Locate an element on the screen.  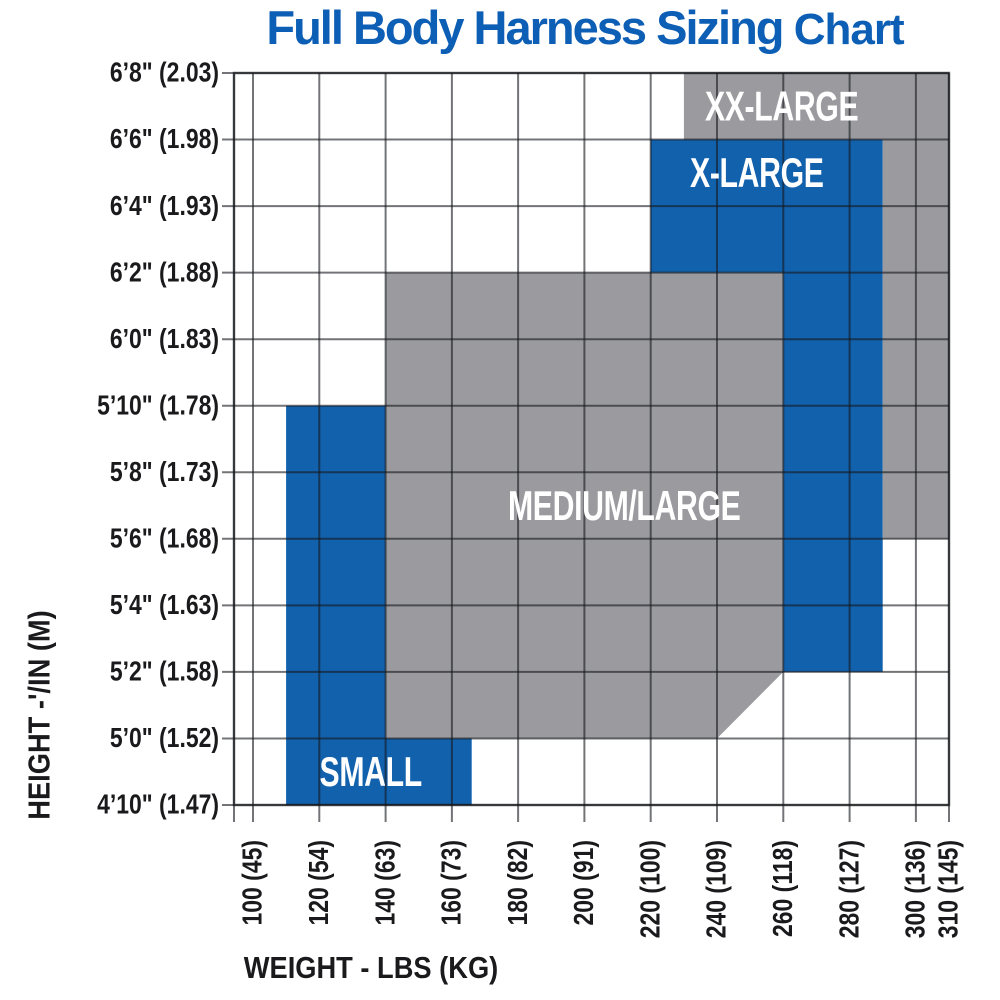
y-axis-title: HEIGHT -'/IN (M) is located at coordinates (40, 714).